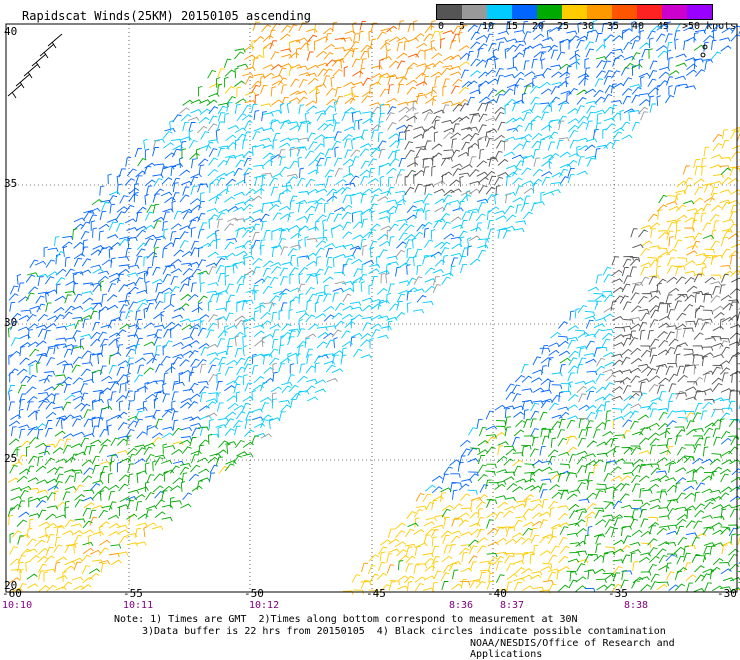  What do you see at coordinates (166, 16) in the screenshot?
I see `map-title: Rapidscat Winds(25KM) 20150105 ascending` at bounding box center [166, 16].